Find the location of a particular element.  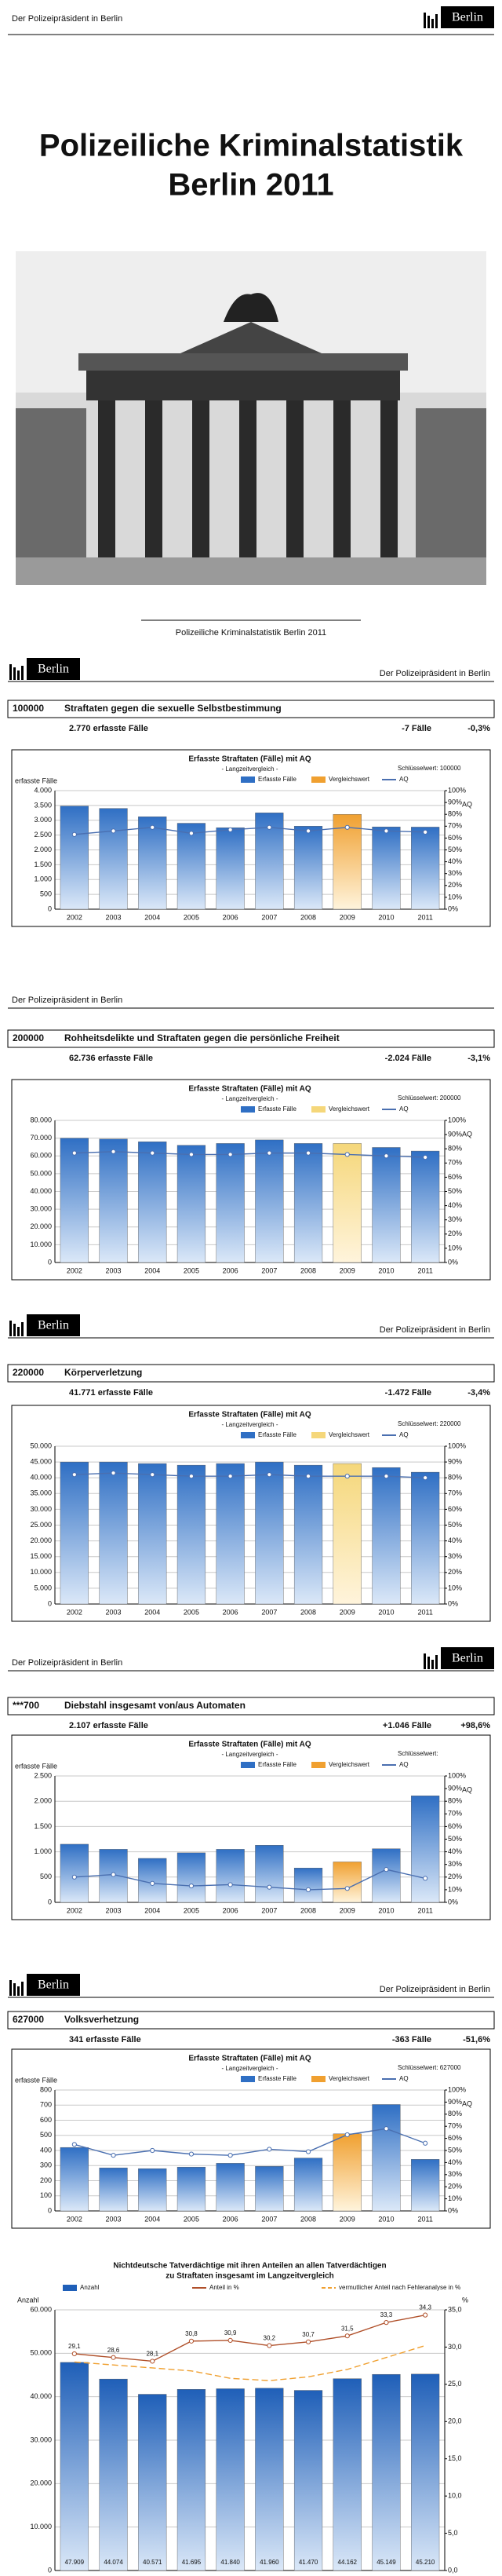

y-axis-label: erfasste Fälle is located at coordinates (36, 780).